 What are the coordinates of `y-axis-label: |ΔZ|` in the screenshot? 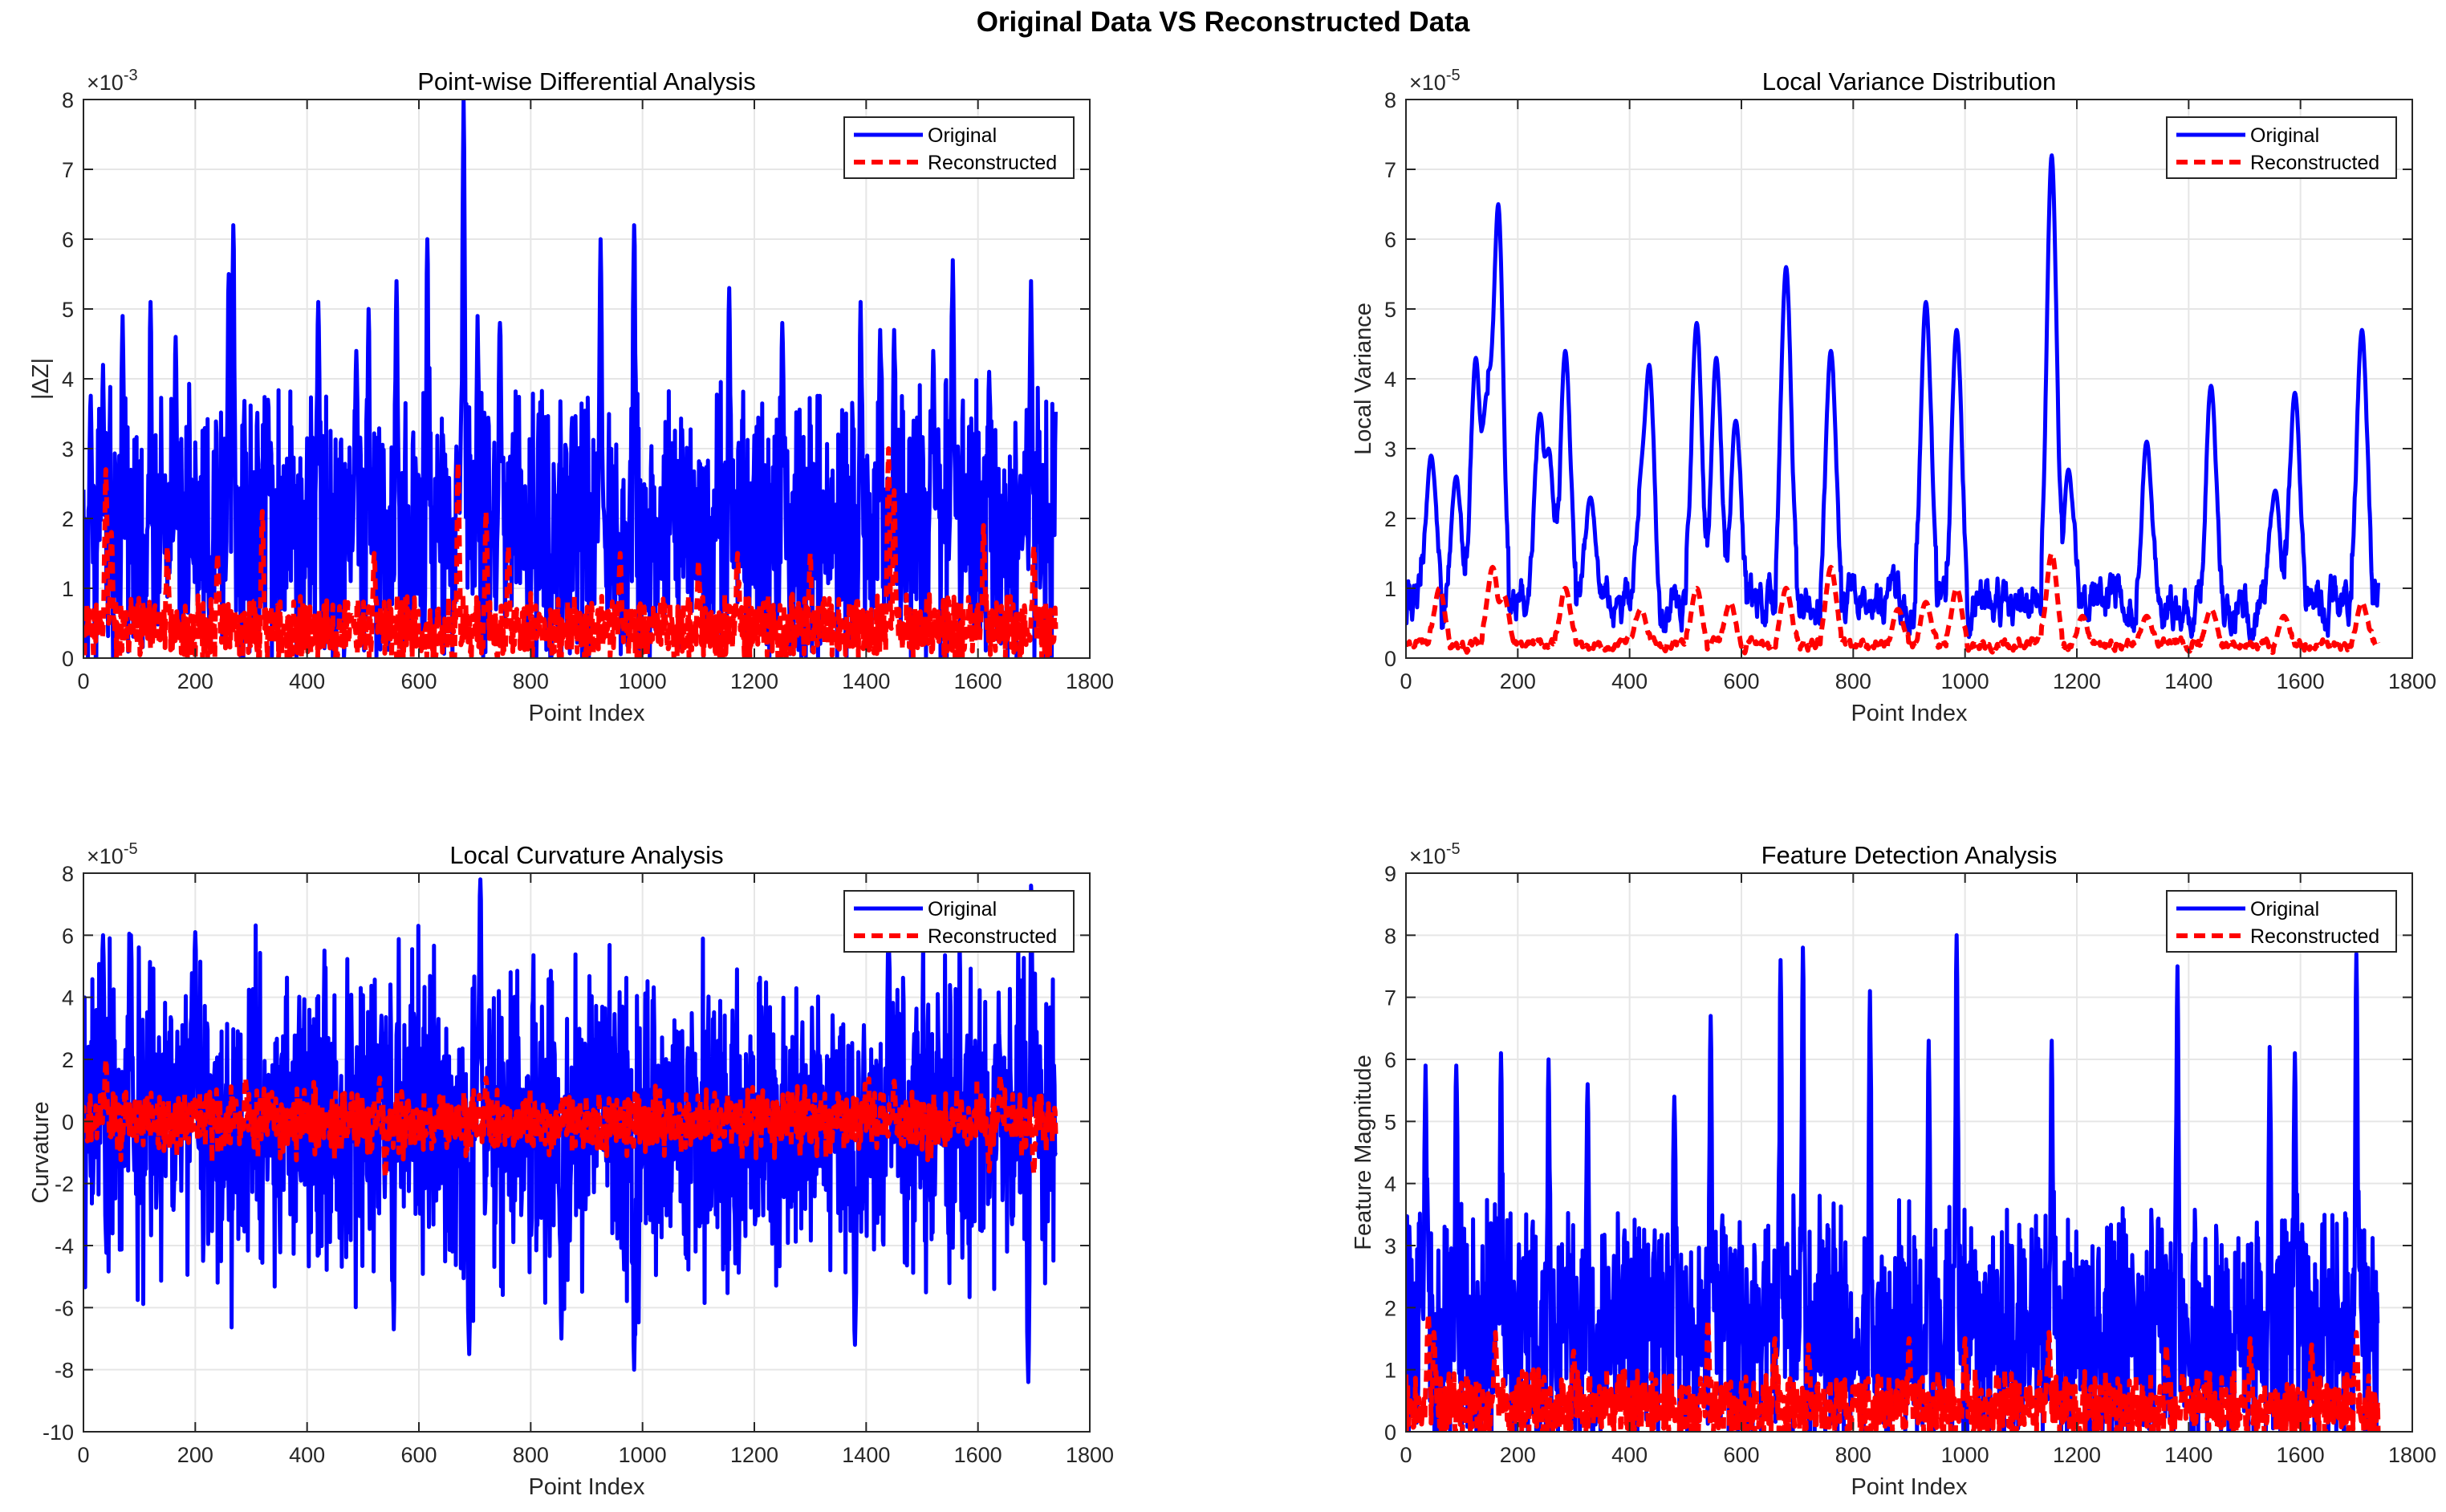 It's located at (41, 379).